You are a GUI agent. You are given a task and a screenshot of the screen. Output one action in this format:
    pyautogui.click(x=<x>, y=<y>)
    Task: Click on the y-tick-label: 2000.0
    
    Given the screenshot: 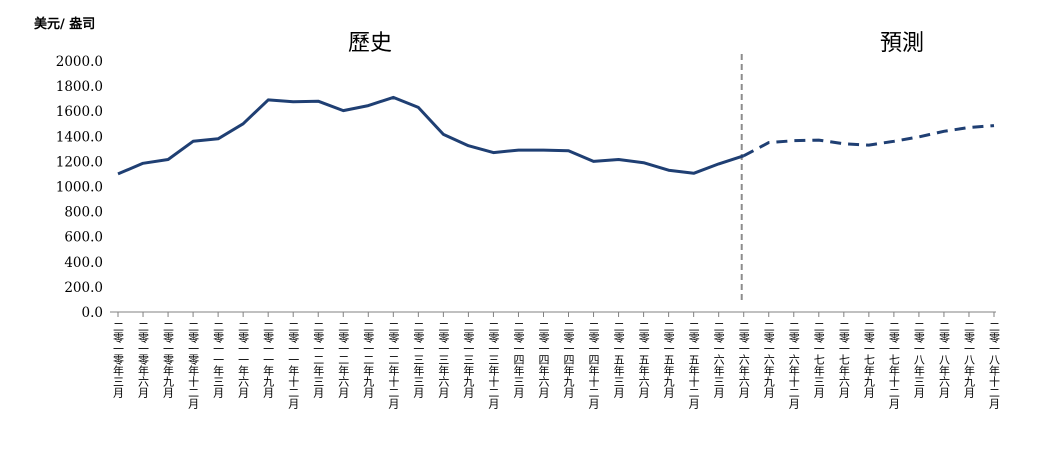 What is the action you would take?
    pyautogui.click(x=79, y=62)
    